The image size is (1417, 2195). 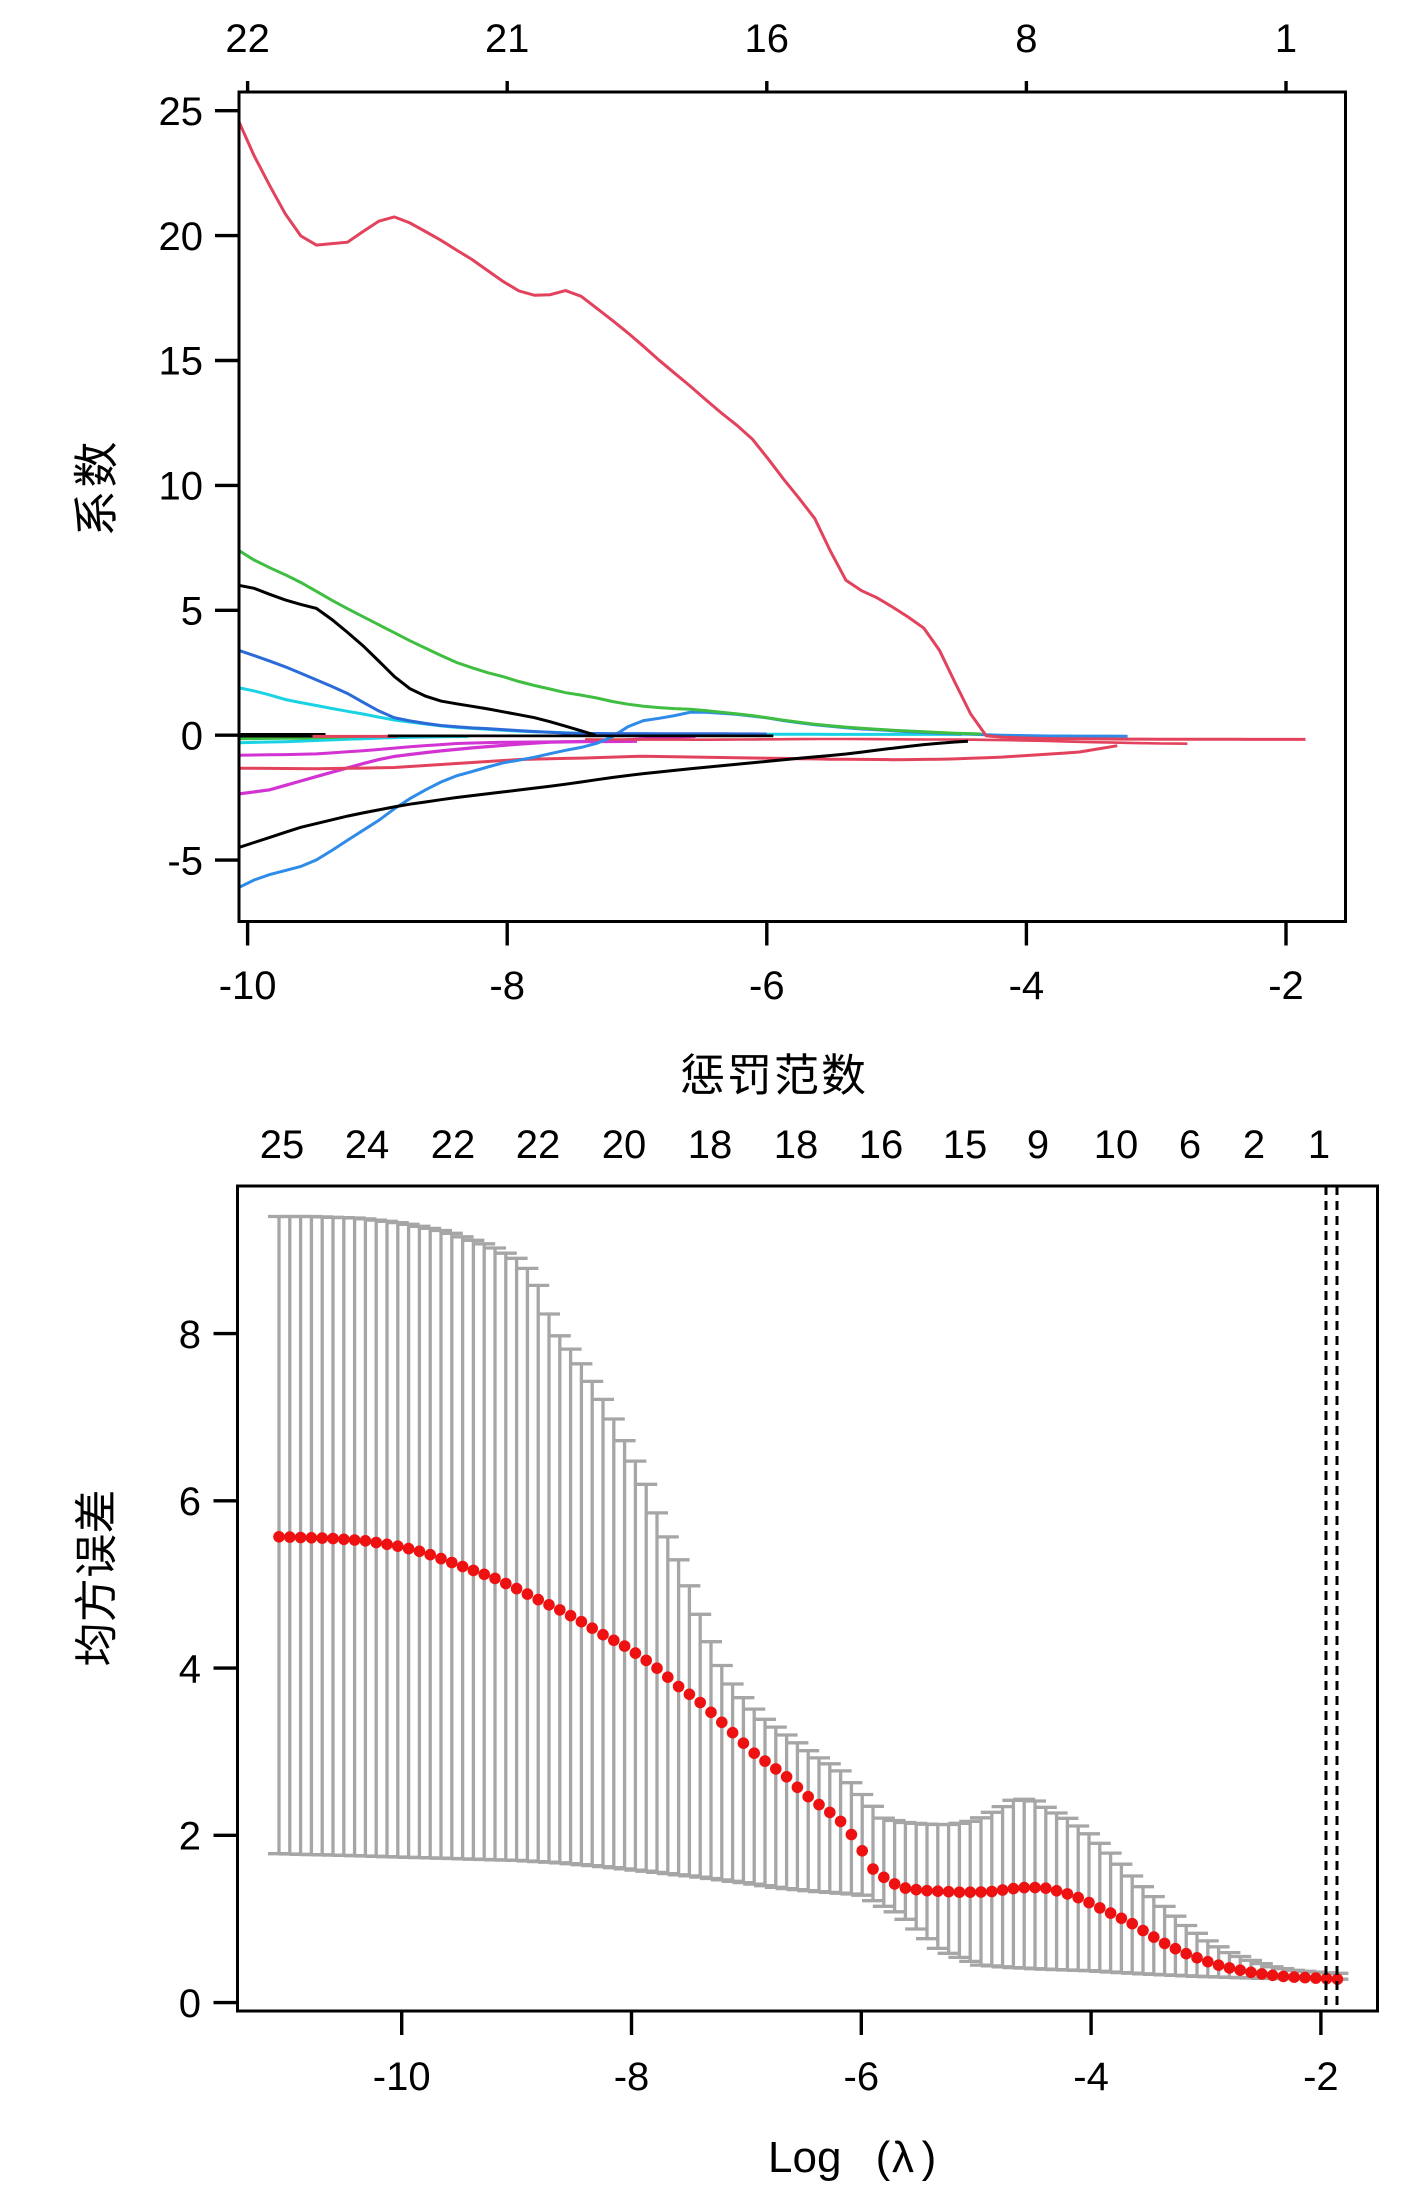 I want to click on svg-text: 5, so click(x=192, y=612).